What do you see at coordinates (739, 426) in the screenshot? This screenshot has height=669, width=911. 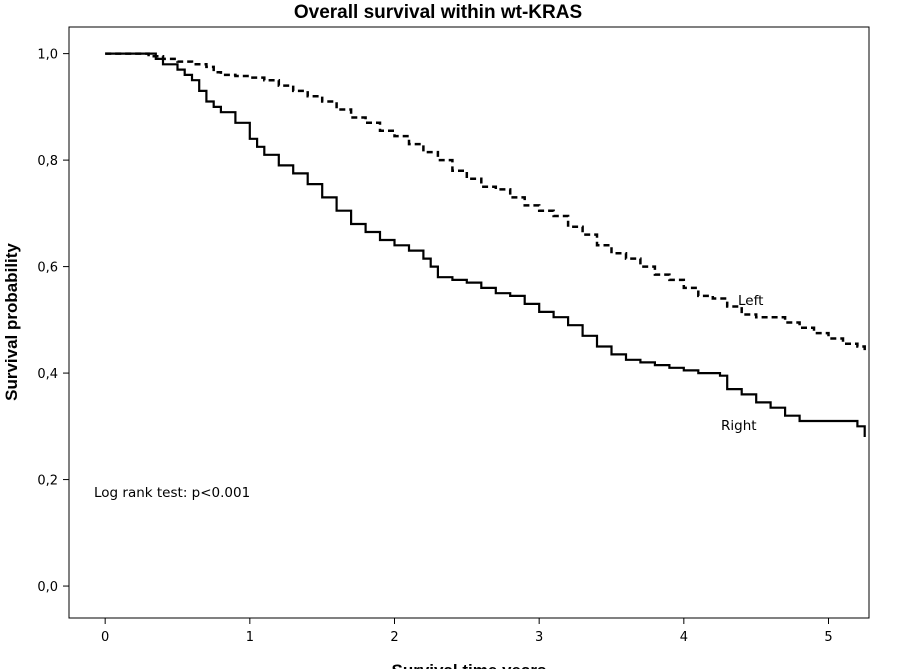 I see `series-label-right: Right` at bounding box center [739, 426].